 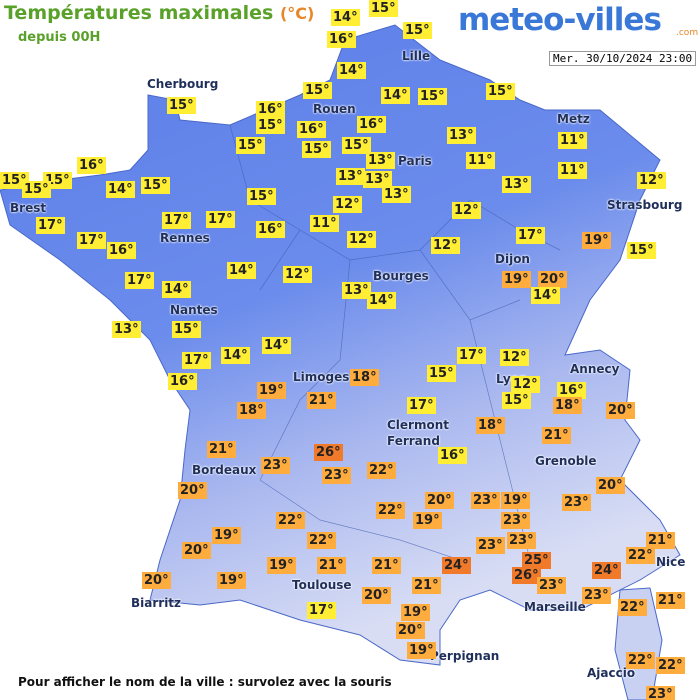 I want to click on city-name: Brest, so click(x=28, y=208).